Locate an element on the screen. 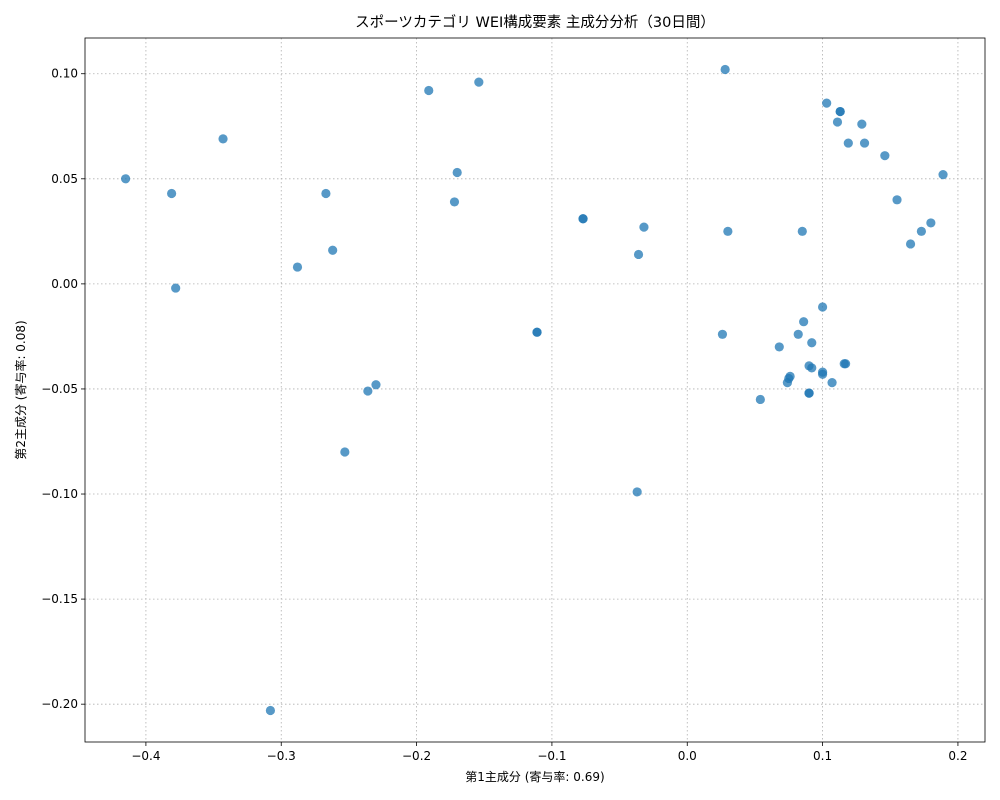 The height and width of the screenshot is (800, 1000). x-tick-label: −0.3 is located at coordinates (281, 756).